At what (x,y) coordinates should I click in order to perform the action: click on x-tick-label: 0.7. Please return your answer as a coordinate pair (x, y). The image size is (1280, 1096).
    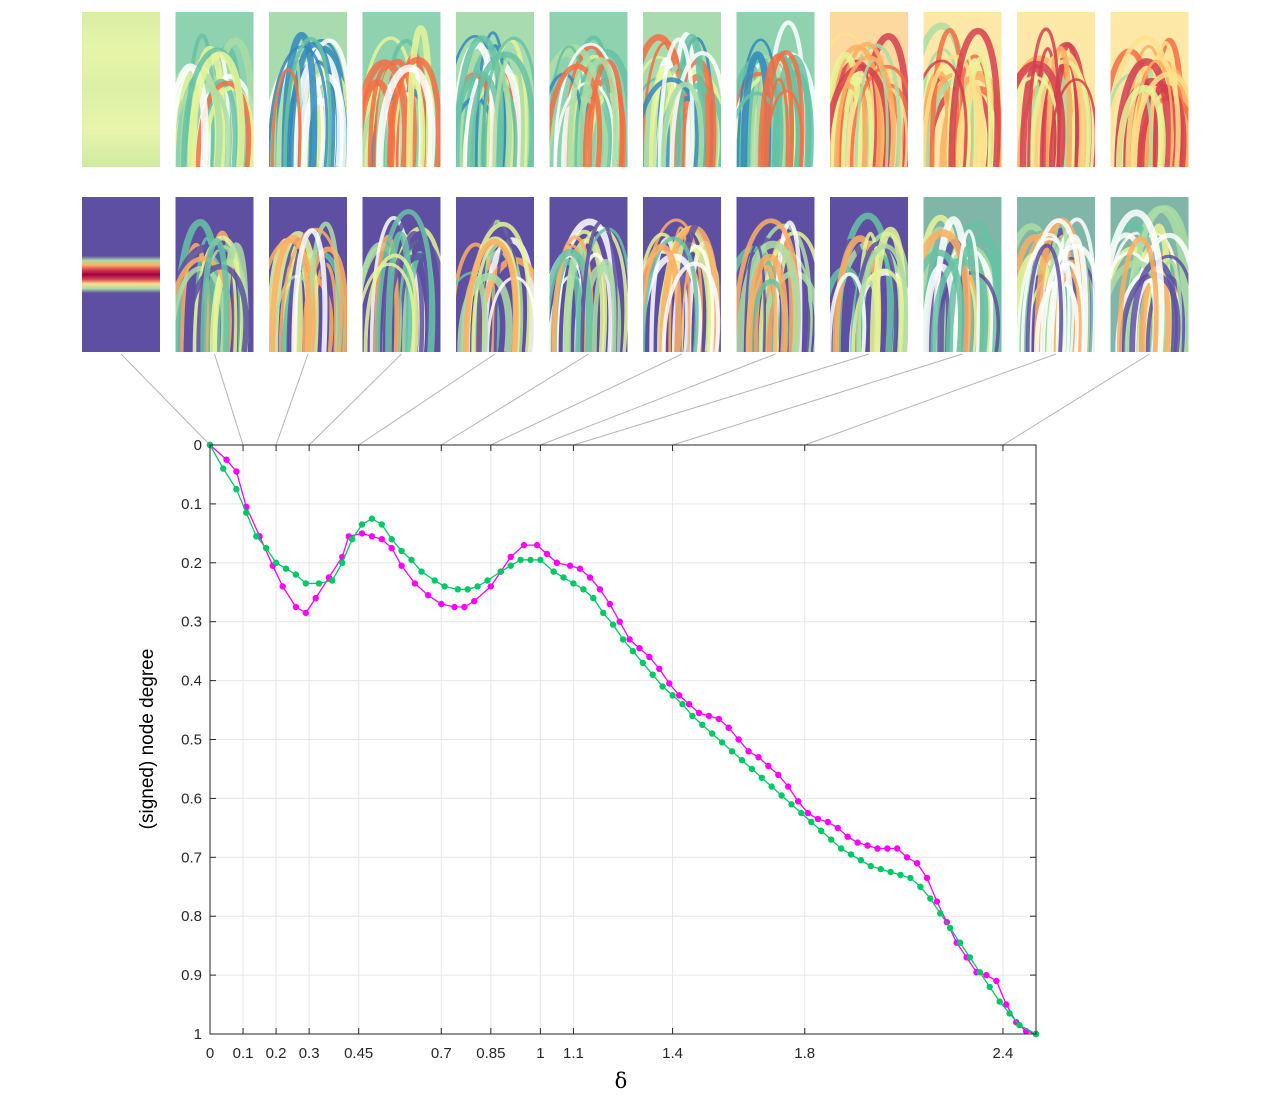
    Looking at the image, I should click on (441, 1053).